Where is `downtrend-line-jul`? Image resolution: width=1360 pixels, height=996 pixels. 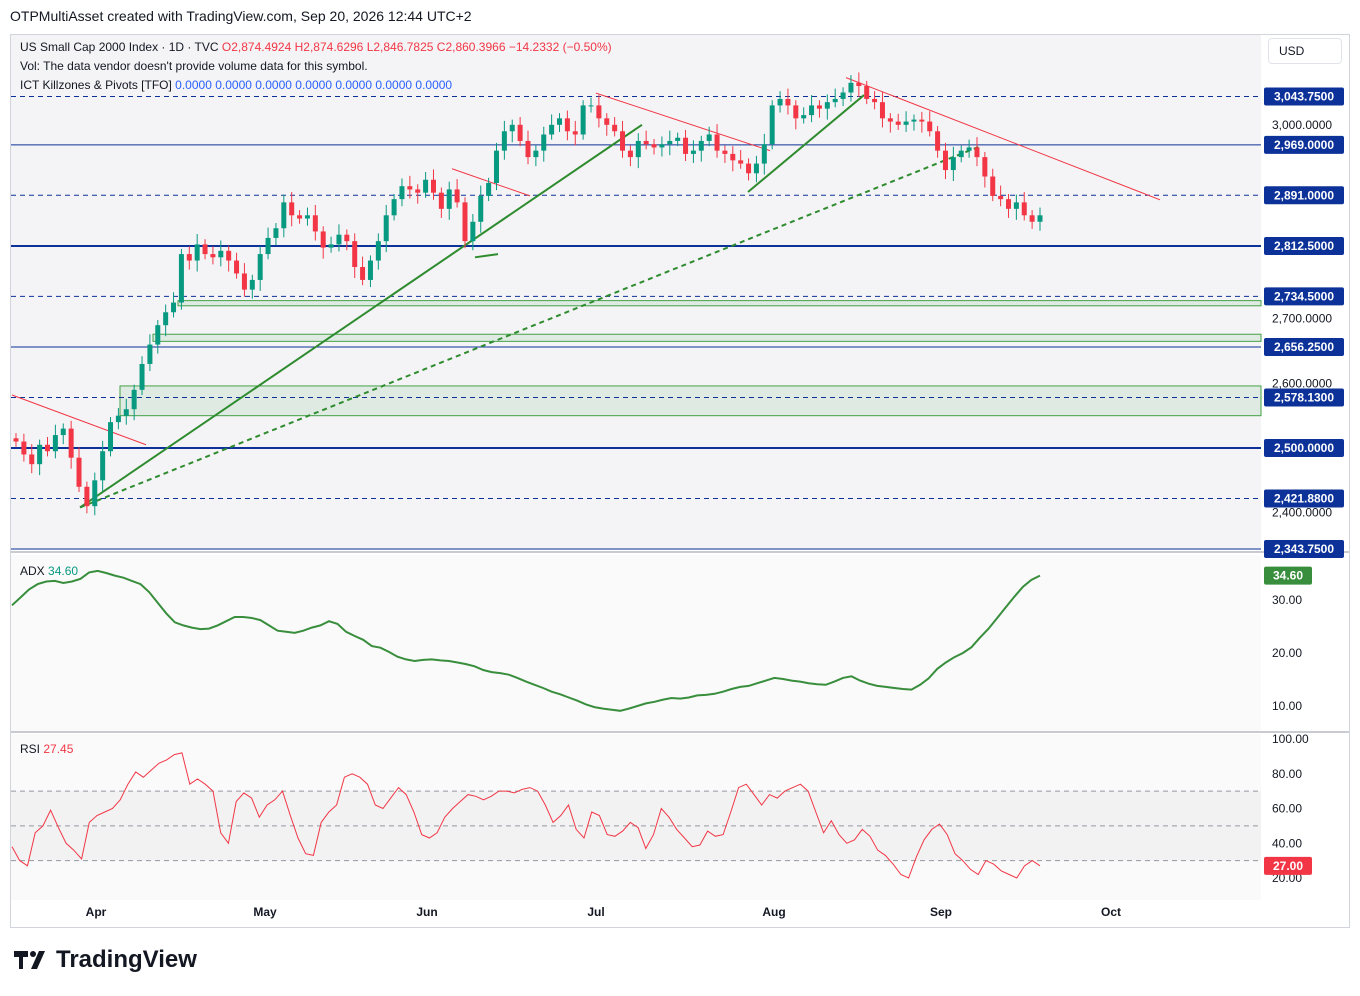 downtrend-line-jul is located at coordinates (683, 122).